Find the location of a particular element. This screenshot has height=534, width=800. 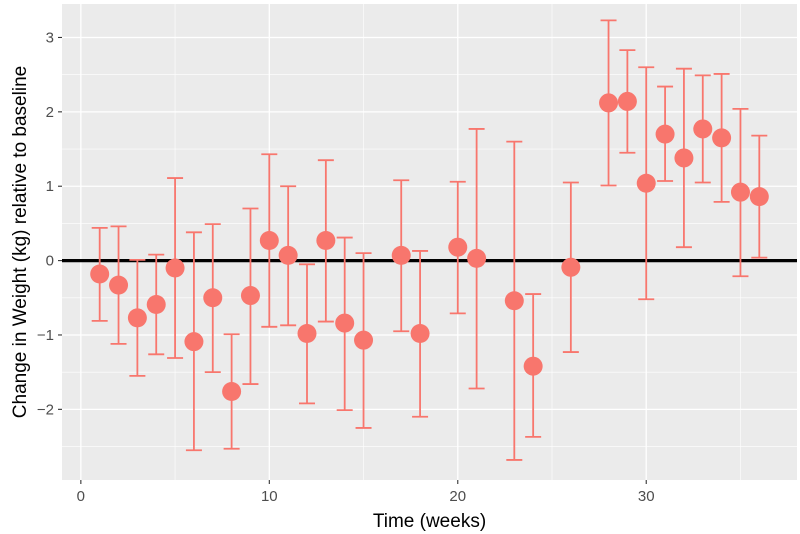

y-tick-label: 3 is located at coordinates (50, 37).